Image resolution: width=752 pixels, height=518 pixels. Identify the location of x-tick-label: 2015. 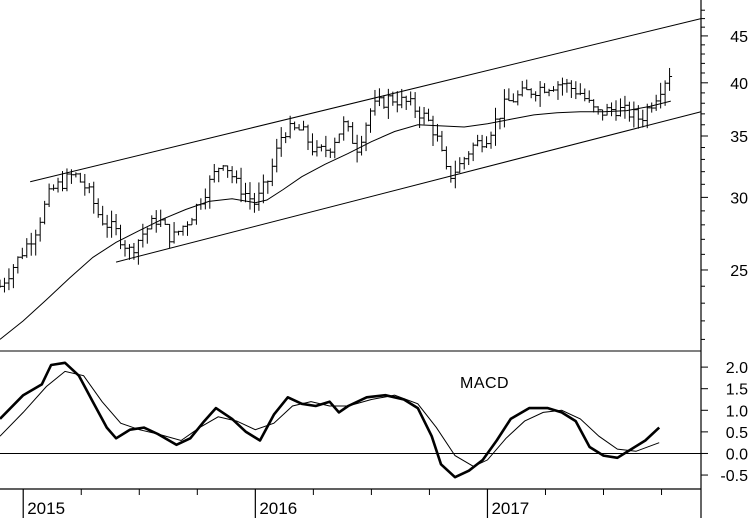
(46, 508).